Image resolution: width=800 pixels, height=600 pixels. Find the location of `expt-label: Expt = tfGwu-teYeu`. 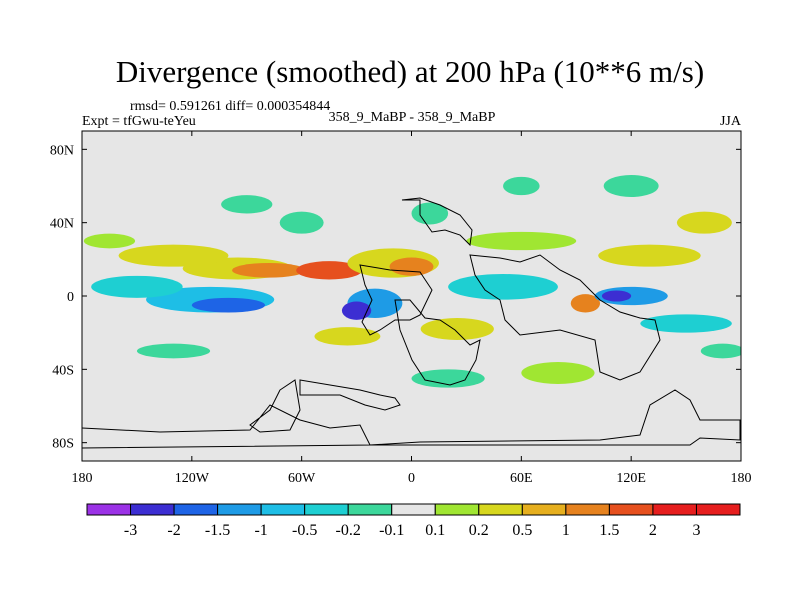

expt-label: Expt = tfGwu-teYeu is located at coordinates (139, 121).